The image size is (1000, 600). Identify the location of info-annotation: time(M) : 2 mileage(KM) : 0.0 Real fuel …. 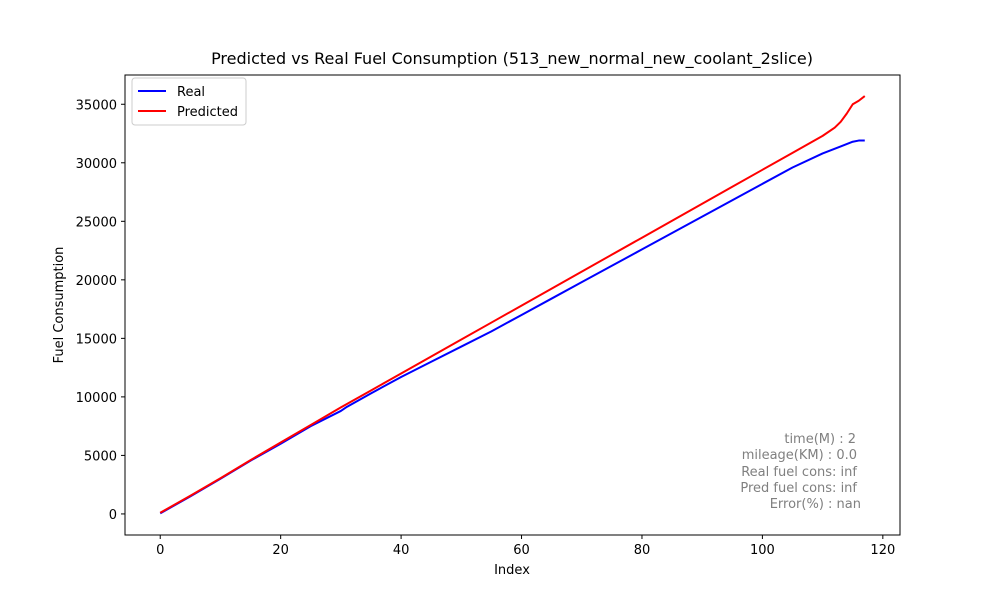
(800, 472).